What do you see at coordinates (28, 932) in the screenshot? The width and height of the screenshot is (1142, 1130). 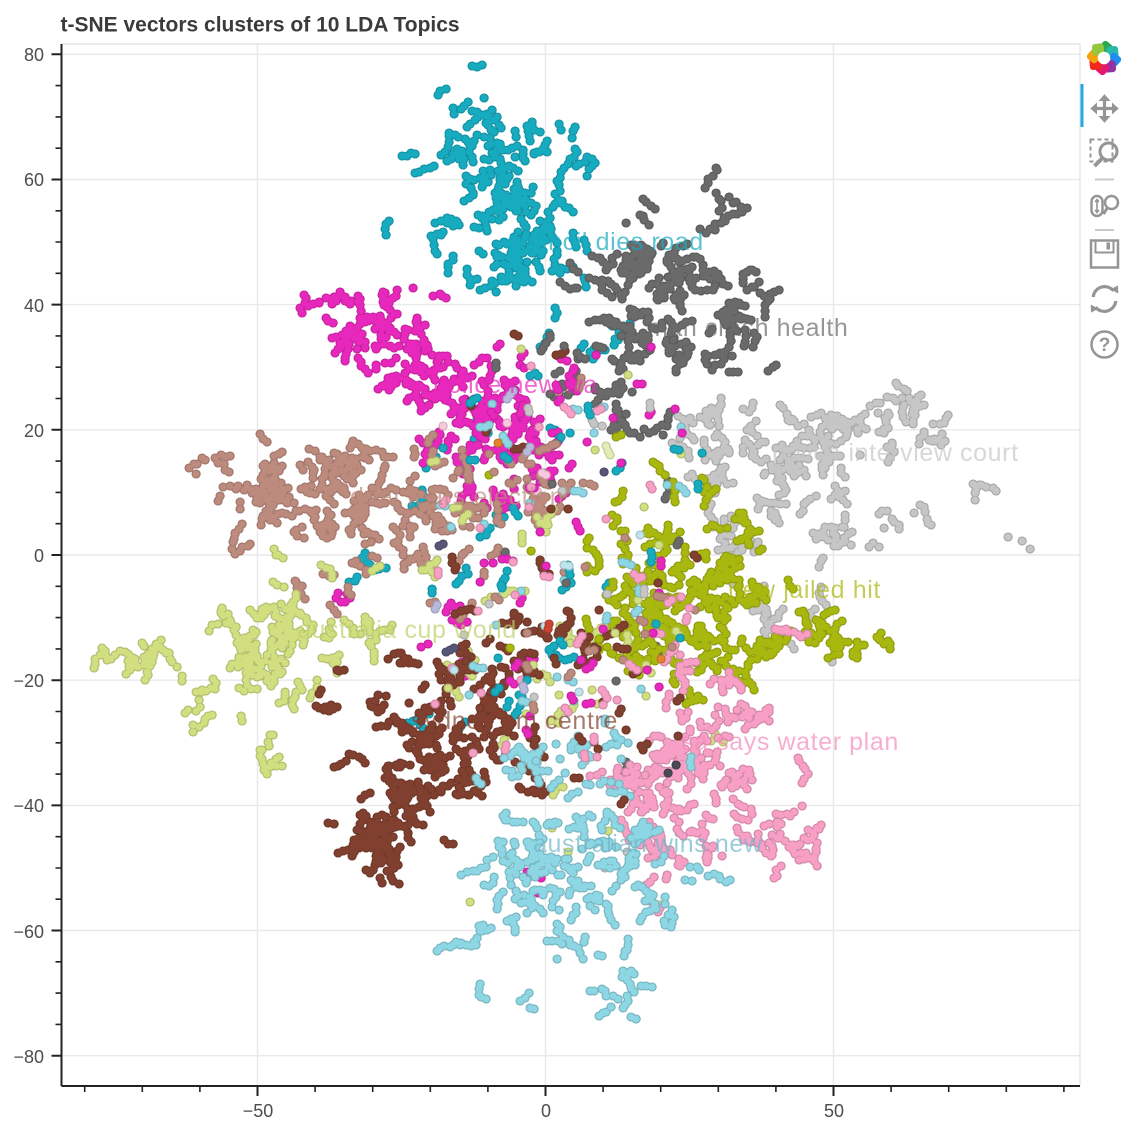 I see `svg-text: −60` at bounding box center [28, 932].